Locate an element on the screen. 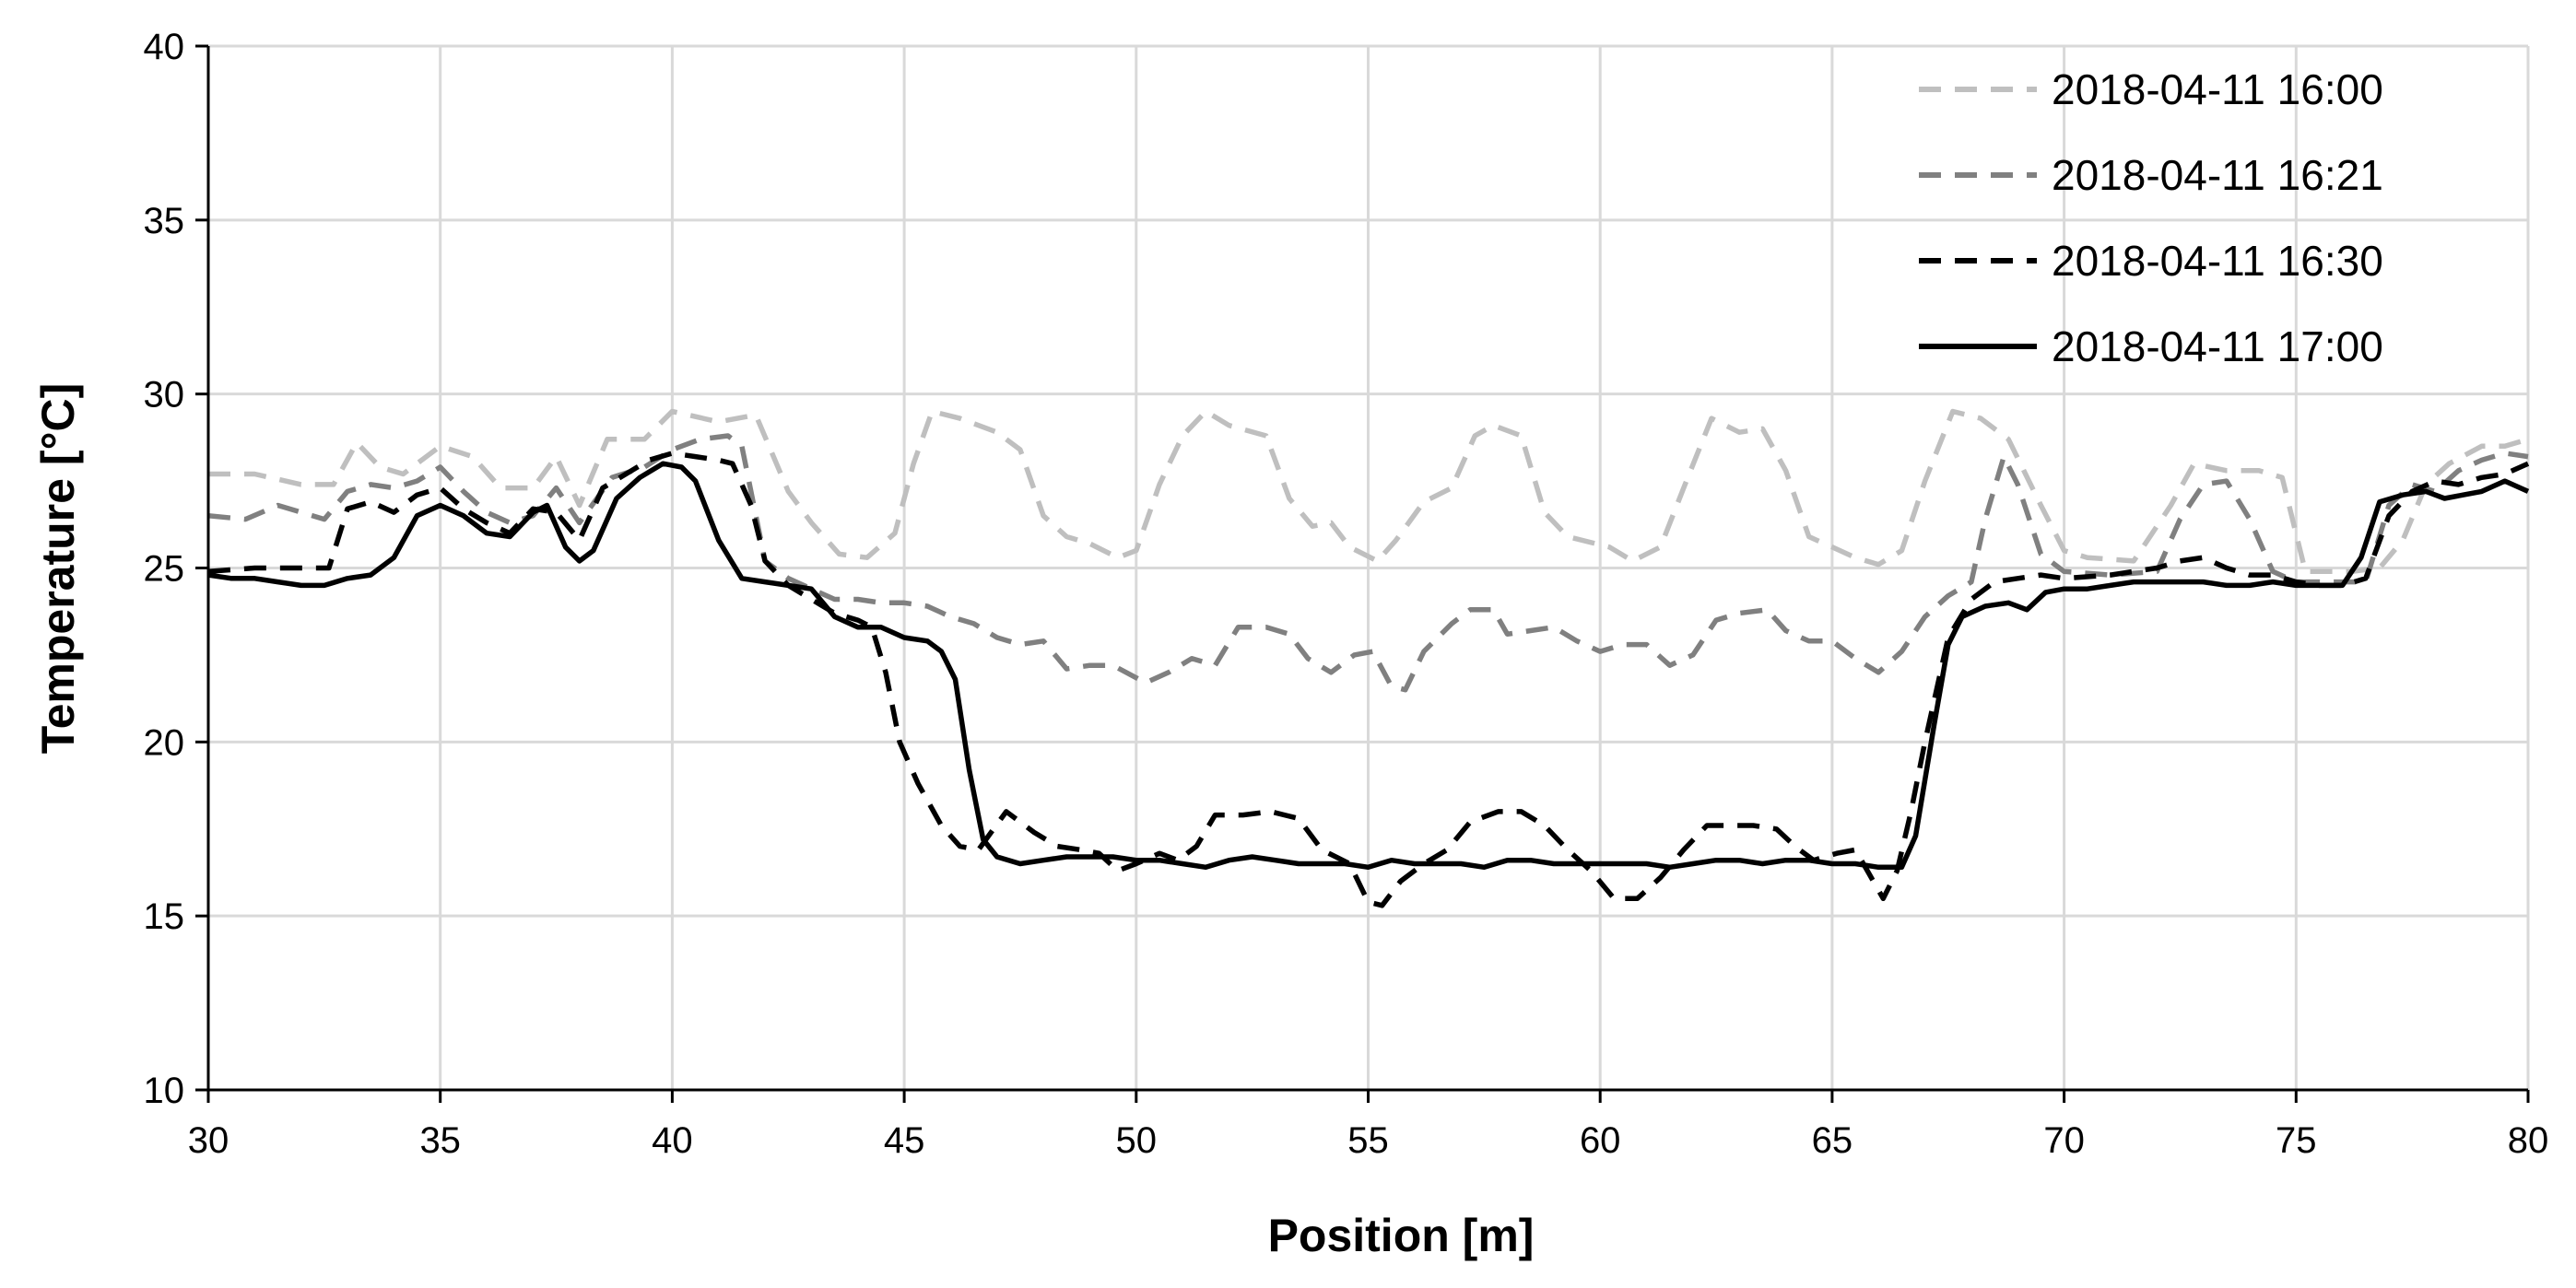 The height and width of the screenshot is (1288, 2576). legend-label-2: 2018-04-11 16:21 is located at coordinates (2217, 175).